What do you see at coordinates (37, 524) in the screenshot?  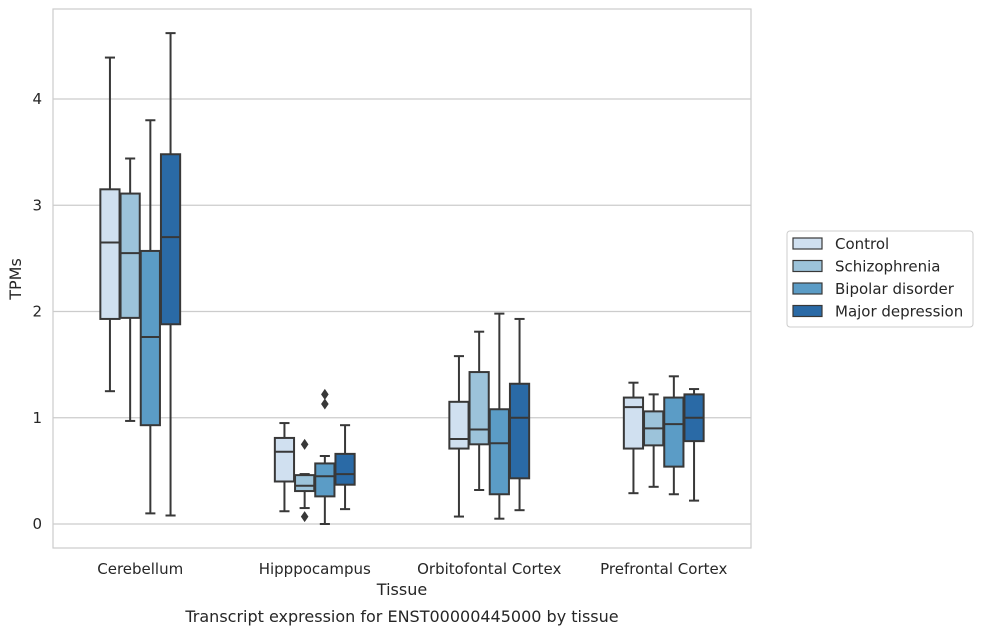 I see `y-tick-label: 0` at bounding box center [37, 524].